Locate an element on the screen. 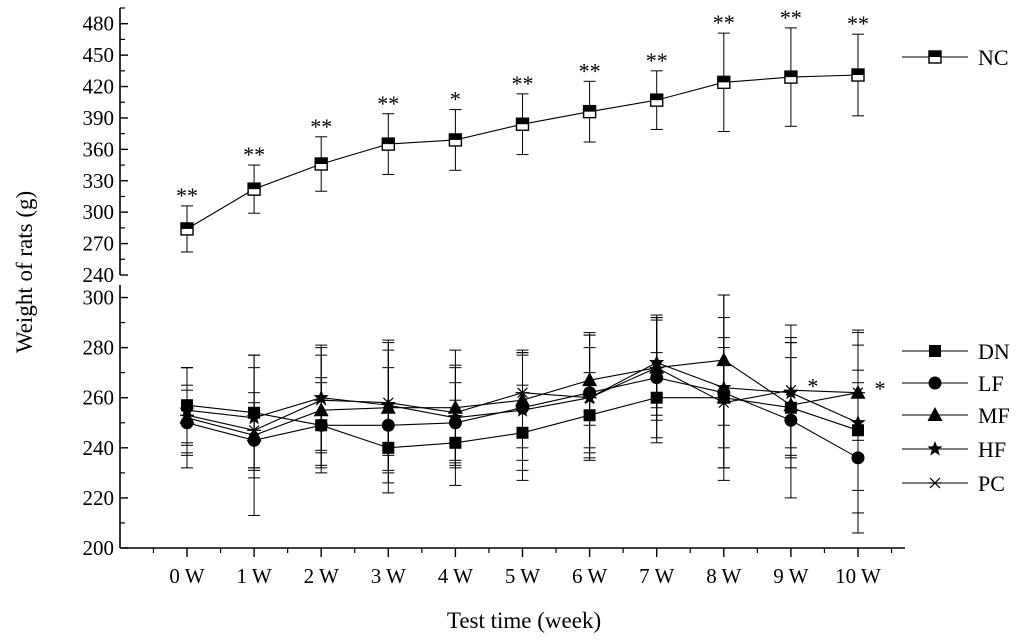  legend-item-mf: MF is located at coordinates (956, 415).